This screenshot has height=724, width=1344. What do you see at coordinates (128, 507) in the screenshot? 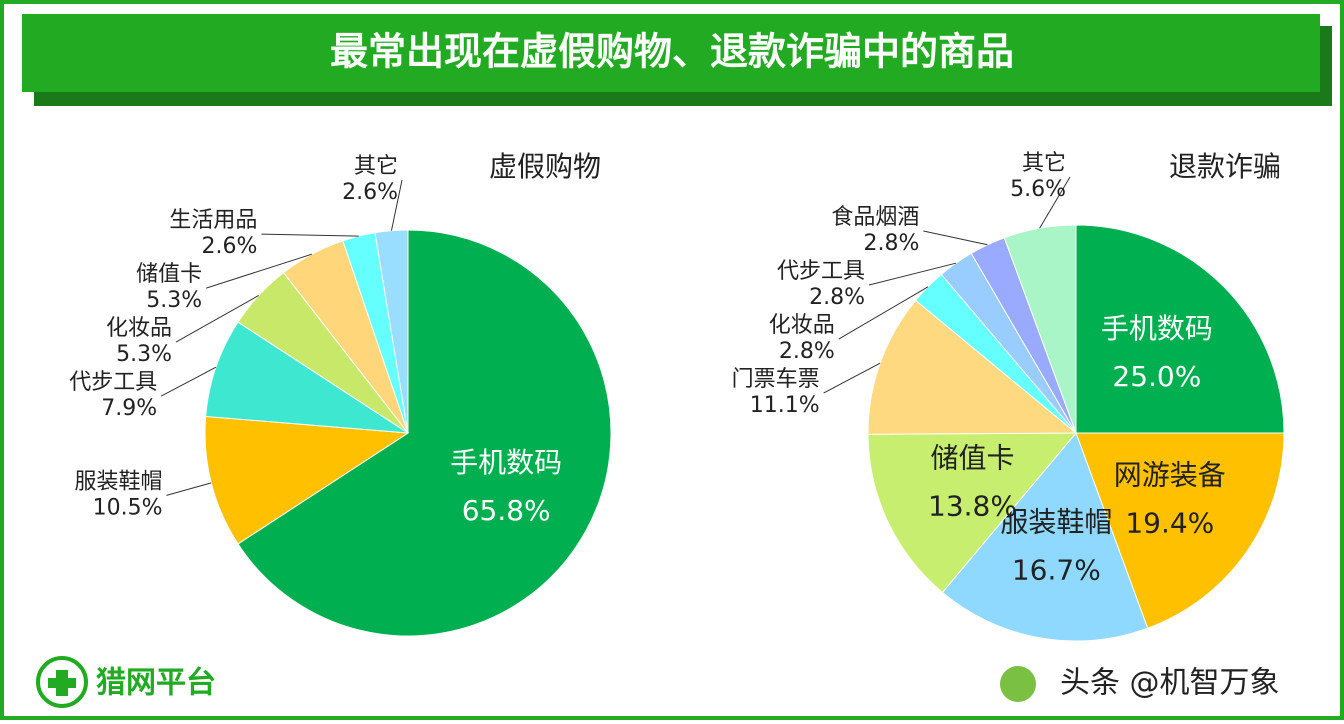
I see `slice-value: 10.5%` at bounding box center [128, 507].